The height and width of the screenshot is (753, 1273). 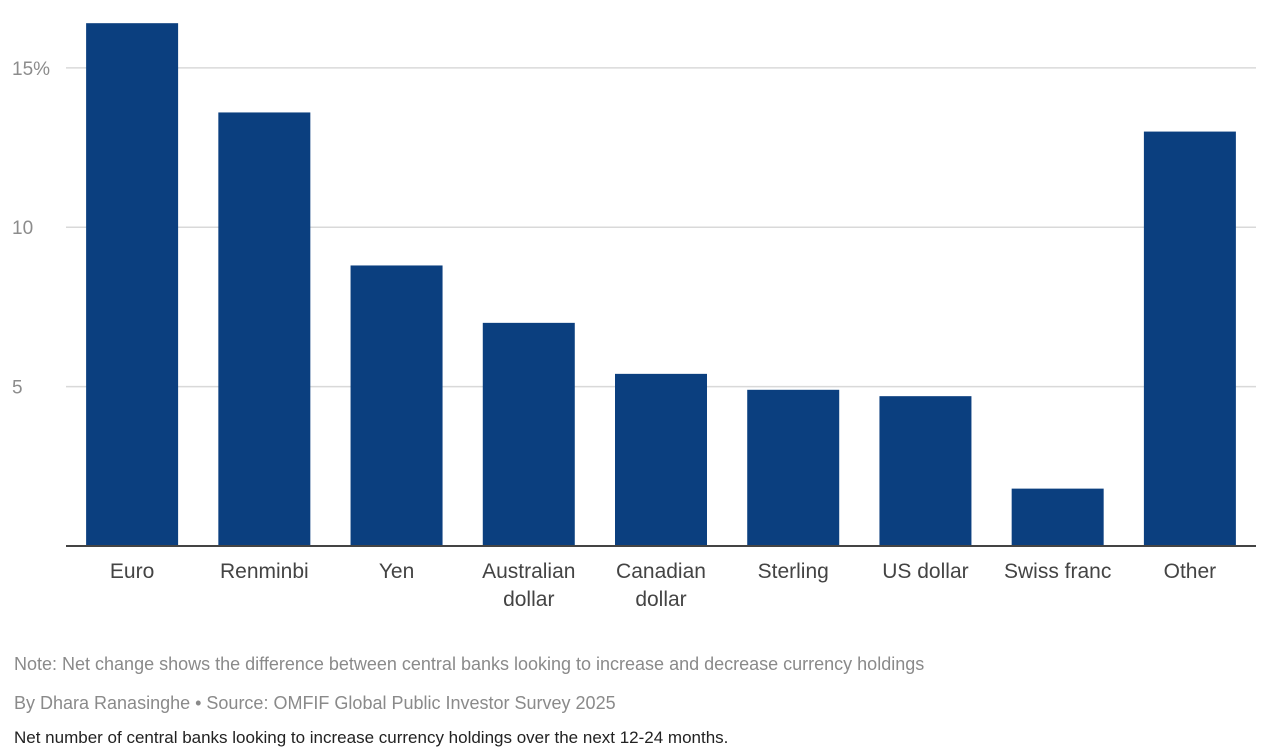 I want to click on x-tick-label: Sterling, so click(x=793, y=571).